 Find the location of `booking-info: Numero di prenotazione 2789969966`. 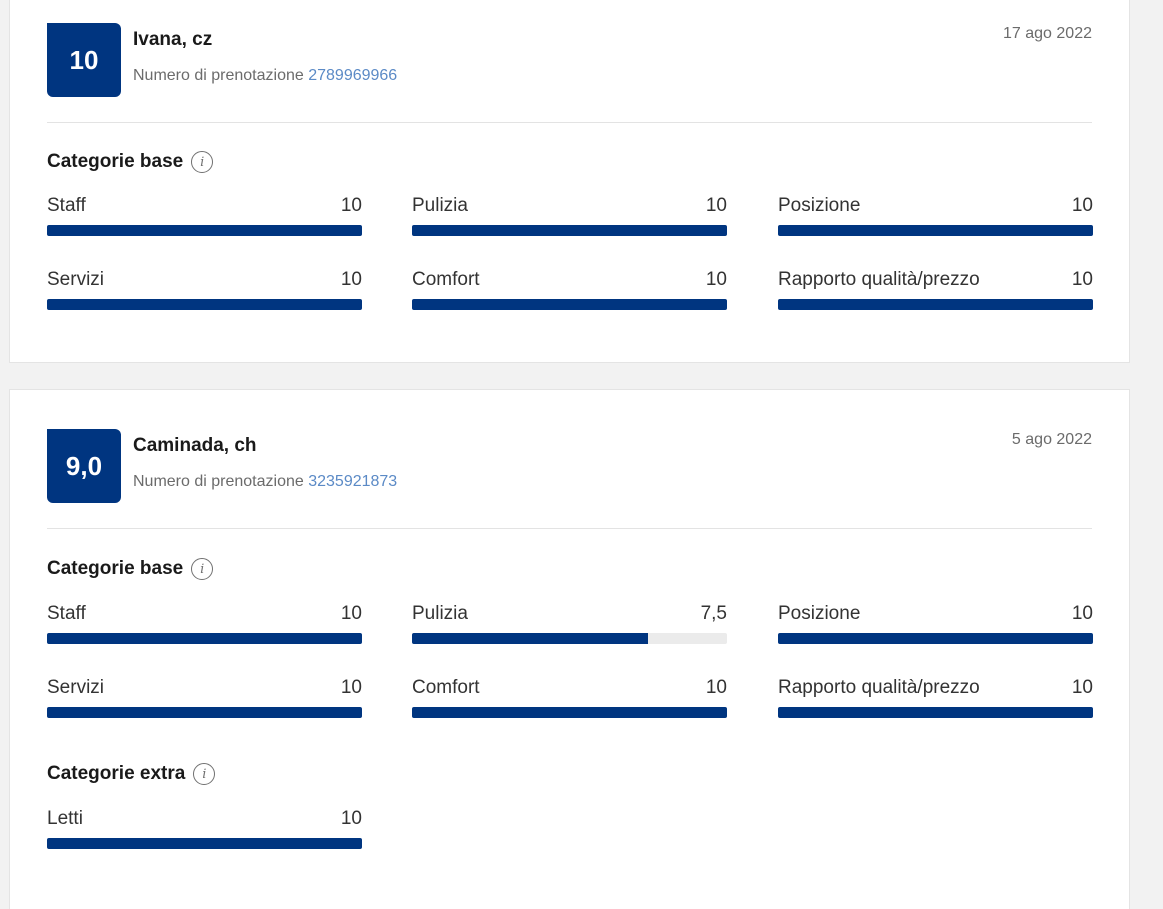

booking-info: Numero di prenotazione 2789969966 is located at coordinates (265, 76).